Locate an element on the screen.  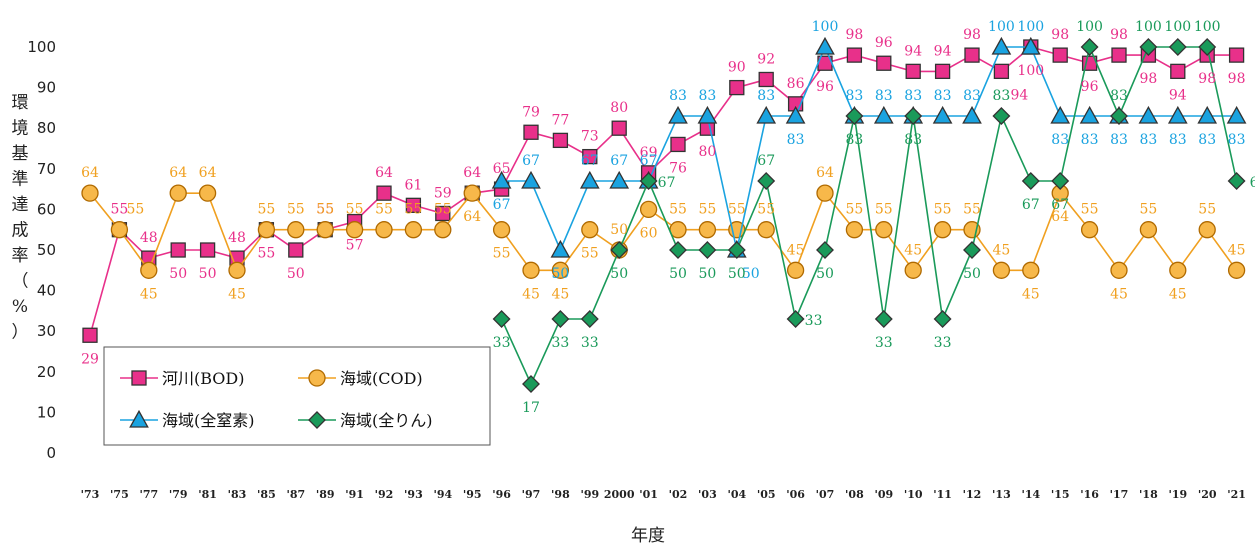
data-label: 96 is located at coordinates (825, 87).